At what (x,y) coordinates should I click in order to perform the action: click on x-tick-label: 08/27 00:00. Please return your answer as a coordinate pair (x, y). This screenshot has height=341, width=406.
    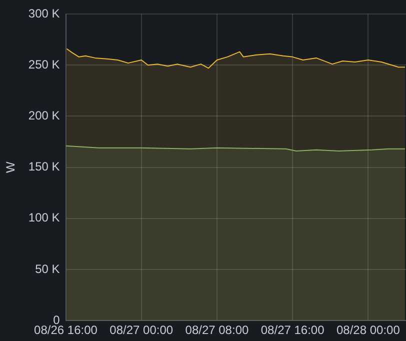
    Looking at the image, I should click on (142, 330).